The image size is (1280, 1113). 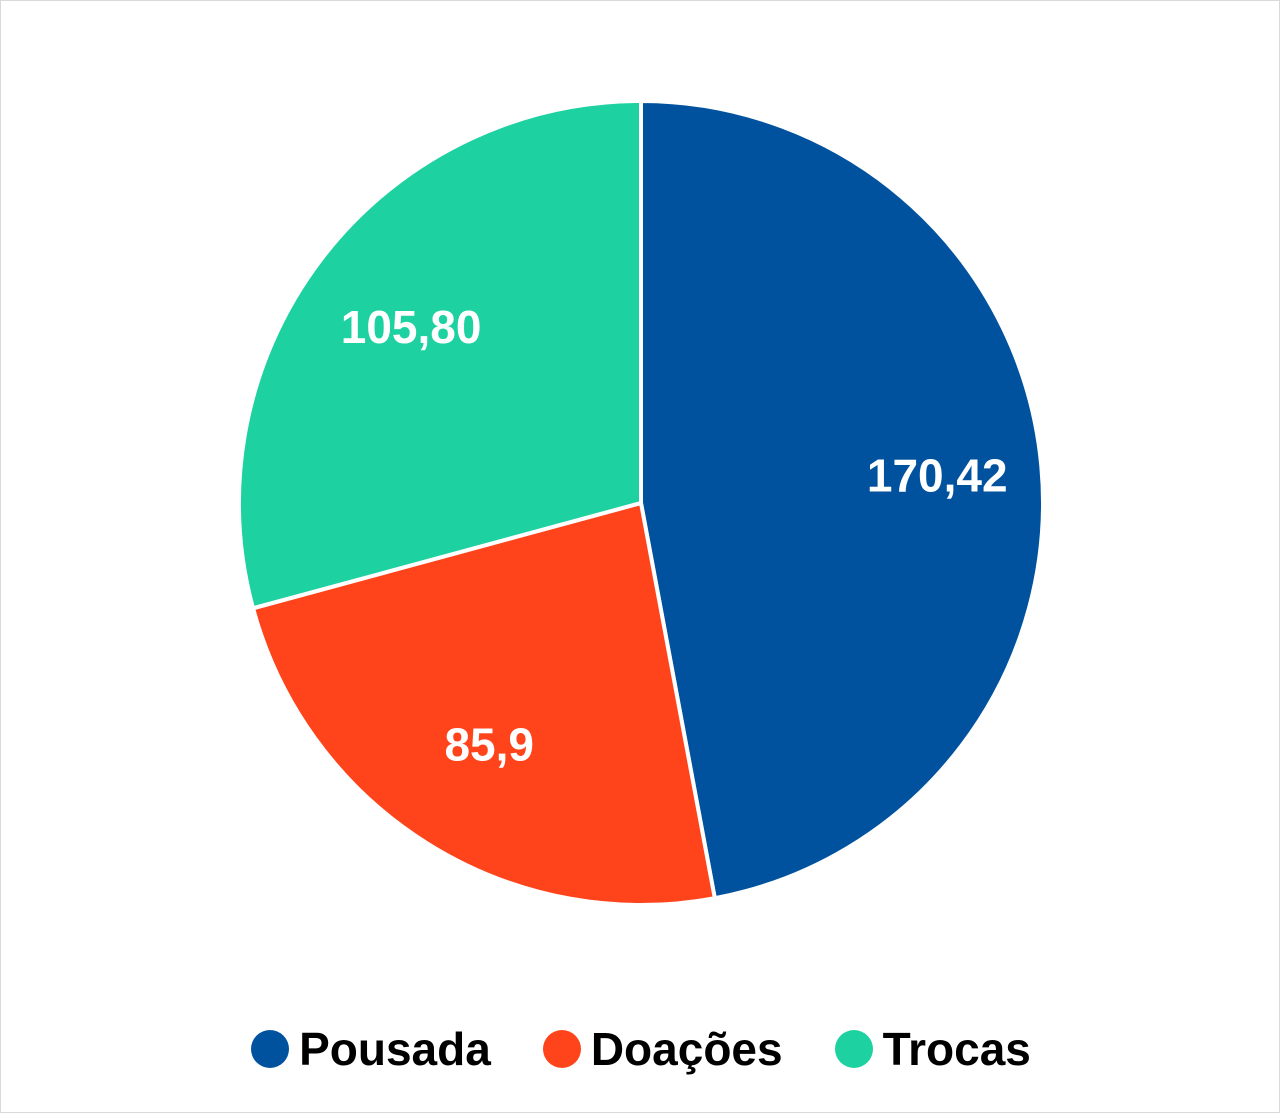 What do you see at coordinates (937, 476) in the screenshot?
I see `data-label-pousada: 170,42` at bounding box center [937, 476].